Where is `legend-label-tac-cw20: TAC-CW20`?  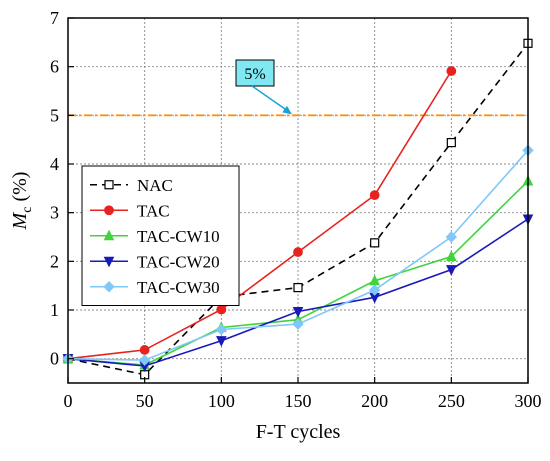
legend-label-tac-cw20: TAC-CW20 is located at coordinates (178, 261).